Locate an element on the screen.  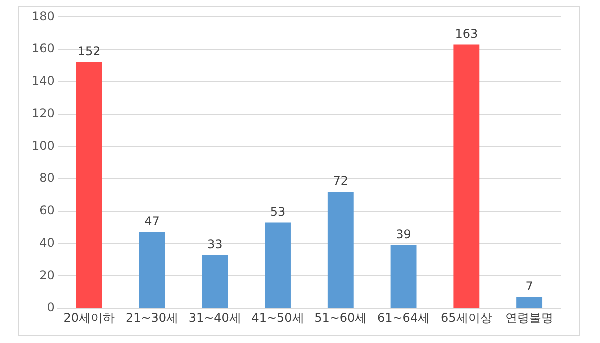
y-tick-label: 120 is located at coordinates (43, 113).